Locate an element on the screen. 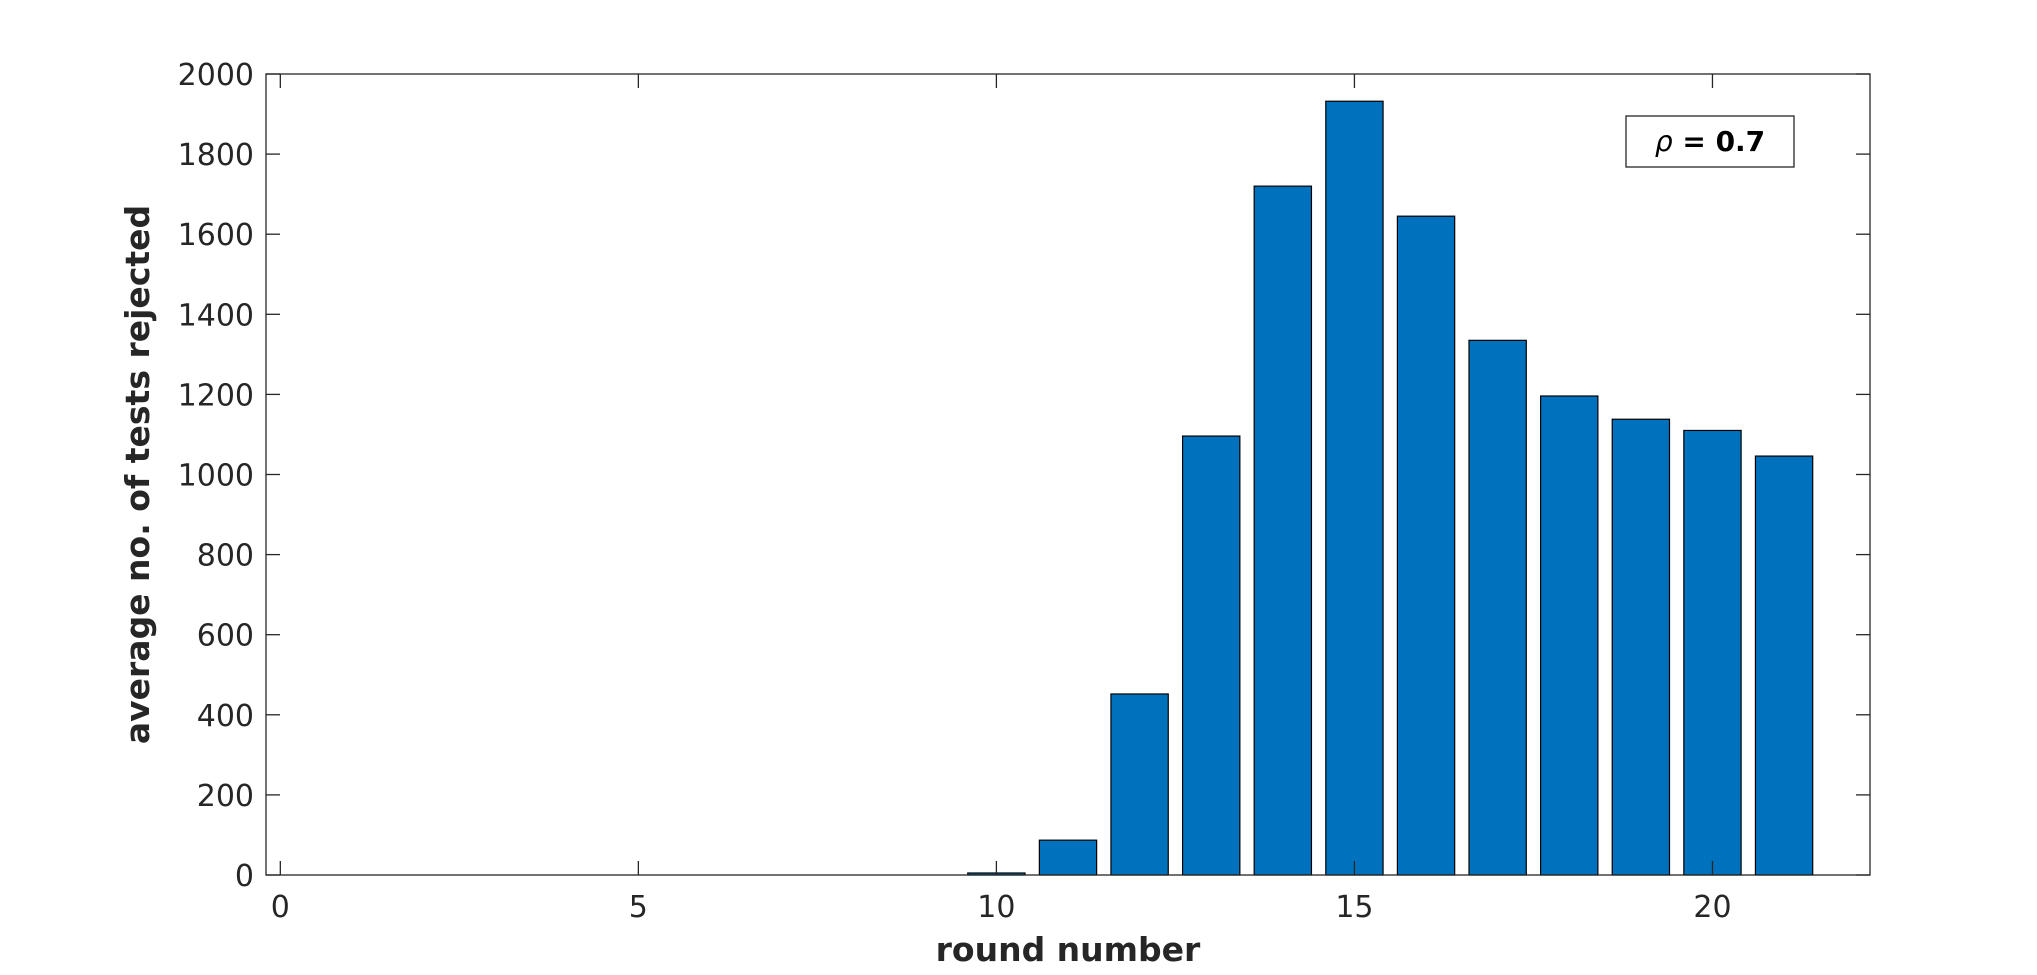 The width and height of the screenshot is (2037, 975). y-tick-label: 1200 is located at coordinates (216, 395).